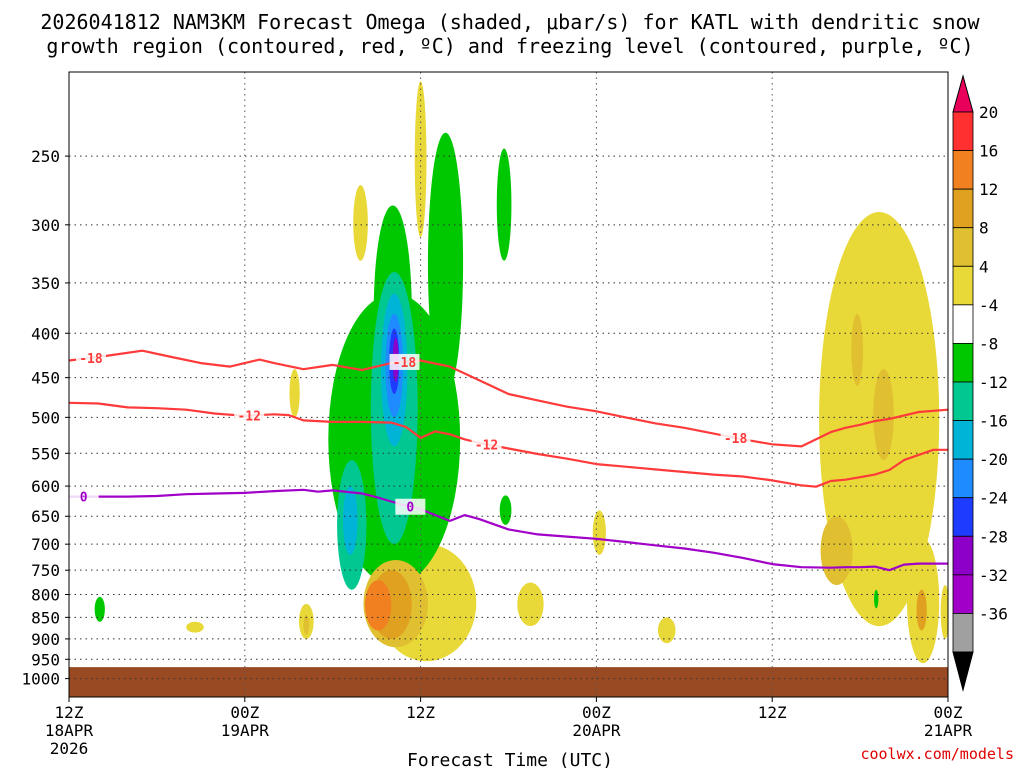 The width and height of the screenshot is (1024, 768). What do you see at coordinates (963, 555) in the screenshot?
I see `colorbar-swatch--28` at bounding box center [963, 555].